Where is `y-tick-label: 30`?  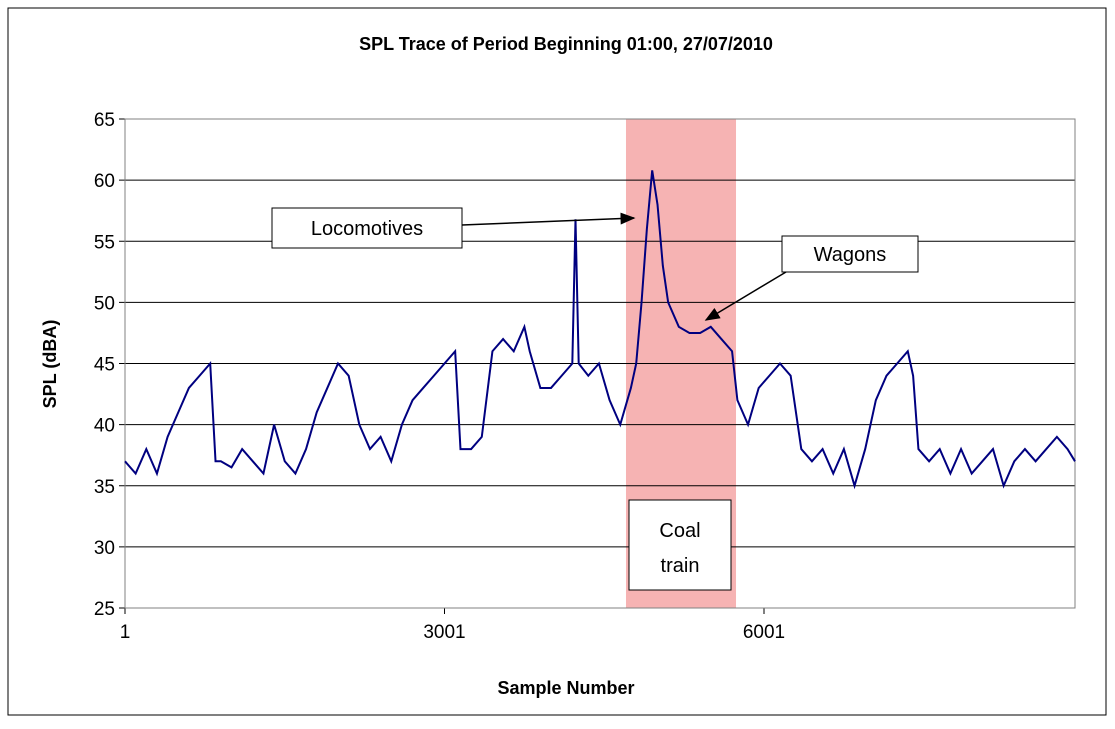
y-tick-label: 30 is located at coordinates (104, 548).